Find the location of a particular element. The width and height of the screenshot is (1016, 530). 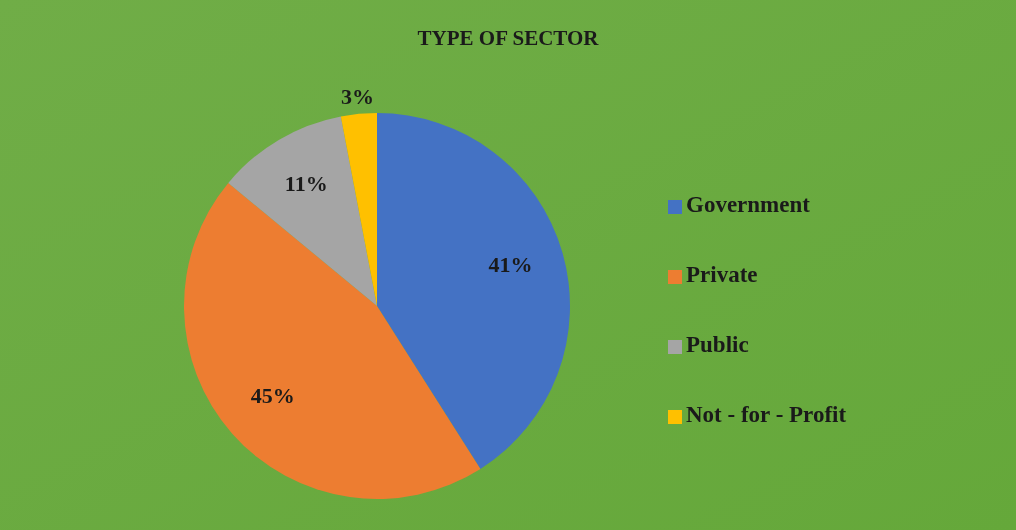

data-label: 3% is located at coordinates (357, 96).